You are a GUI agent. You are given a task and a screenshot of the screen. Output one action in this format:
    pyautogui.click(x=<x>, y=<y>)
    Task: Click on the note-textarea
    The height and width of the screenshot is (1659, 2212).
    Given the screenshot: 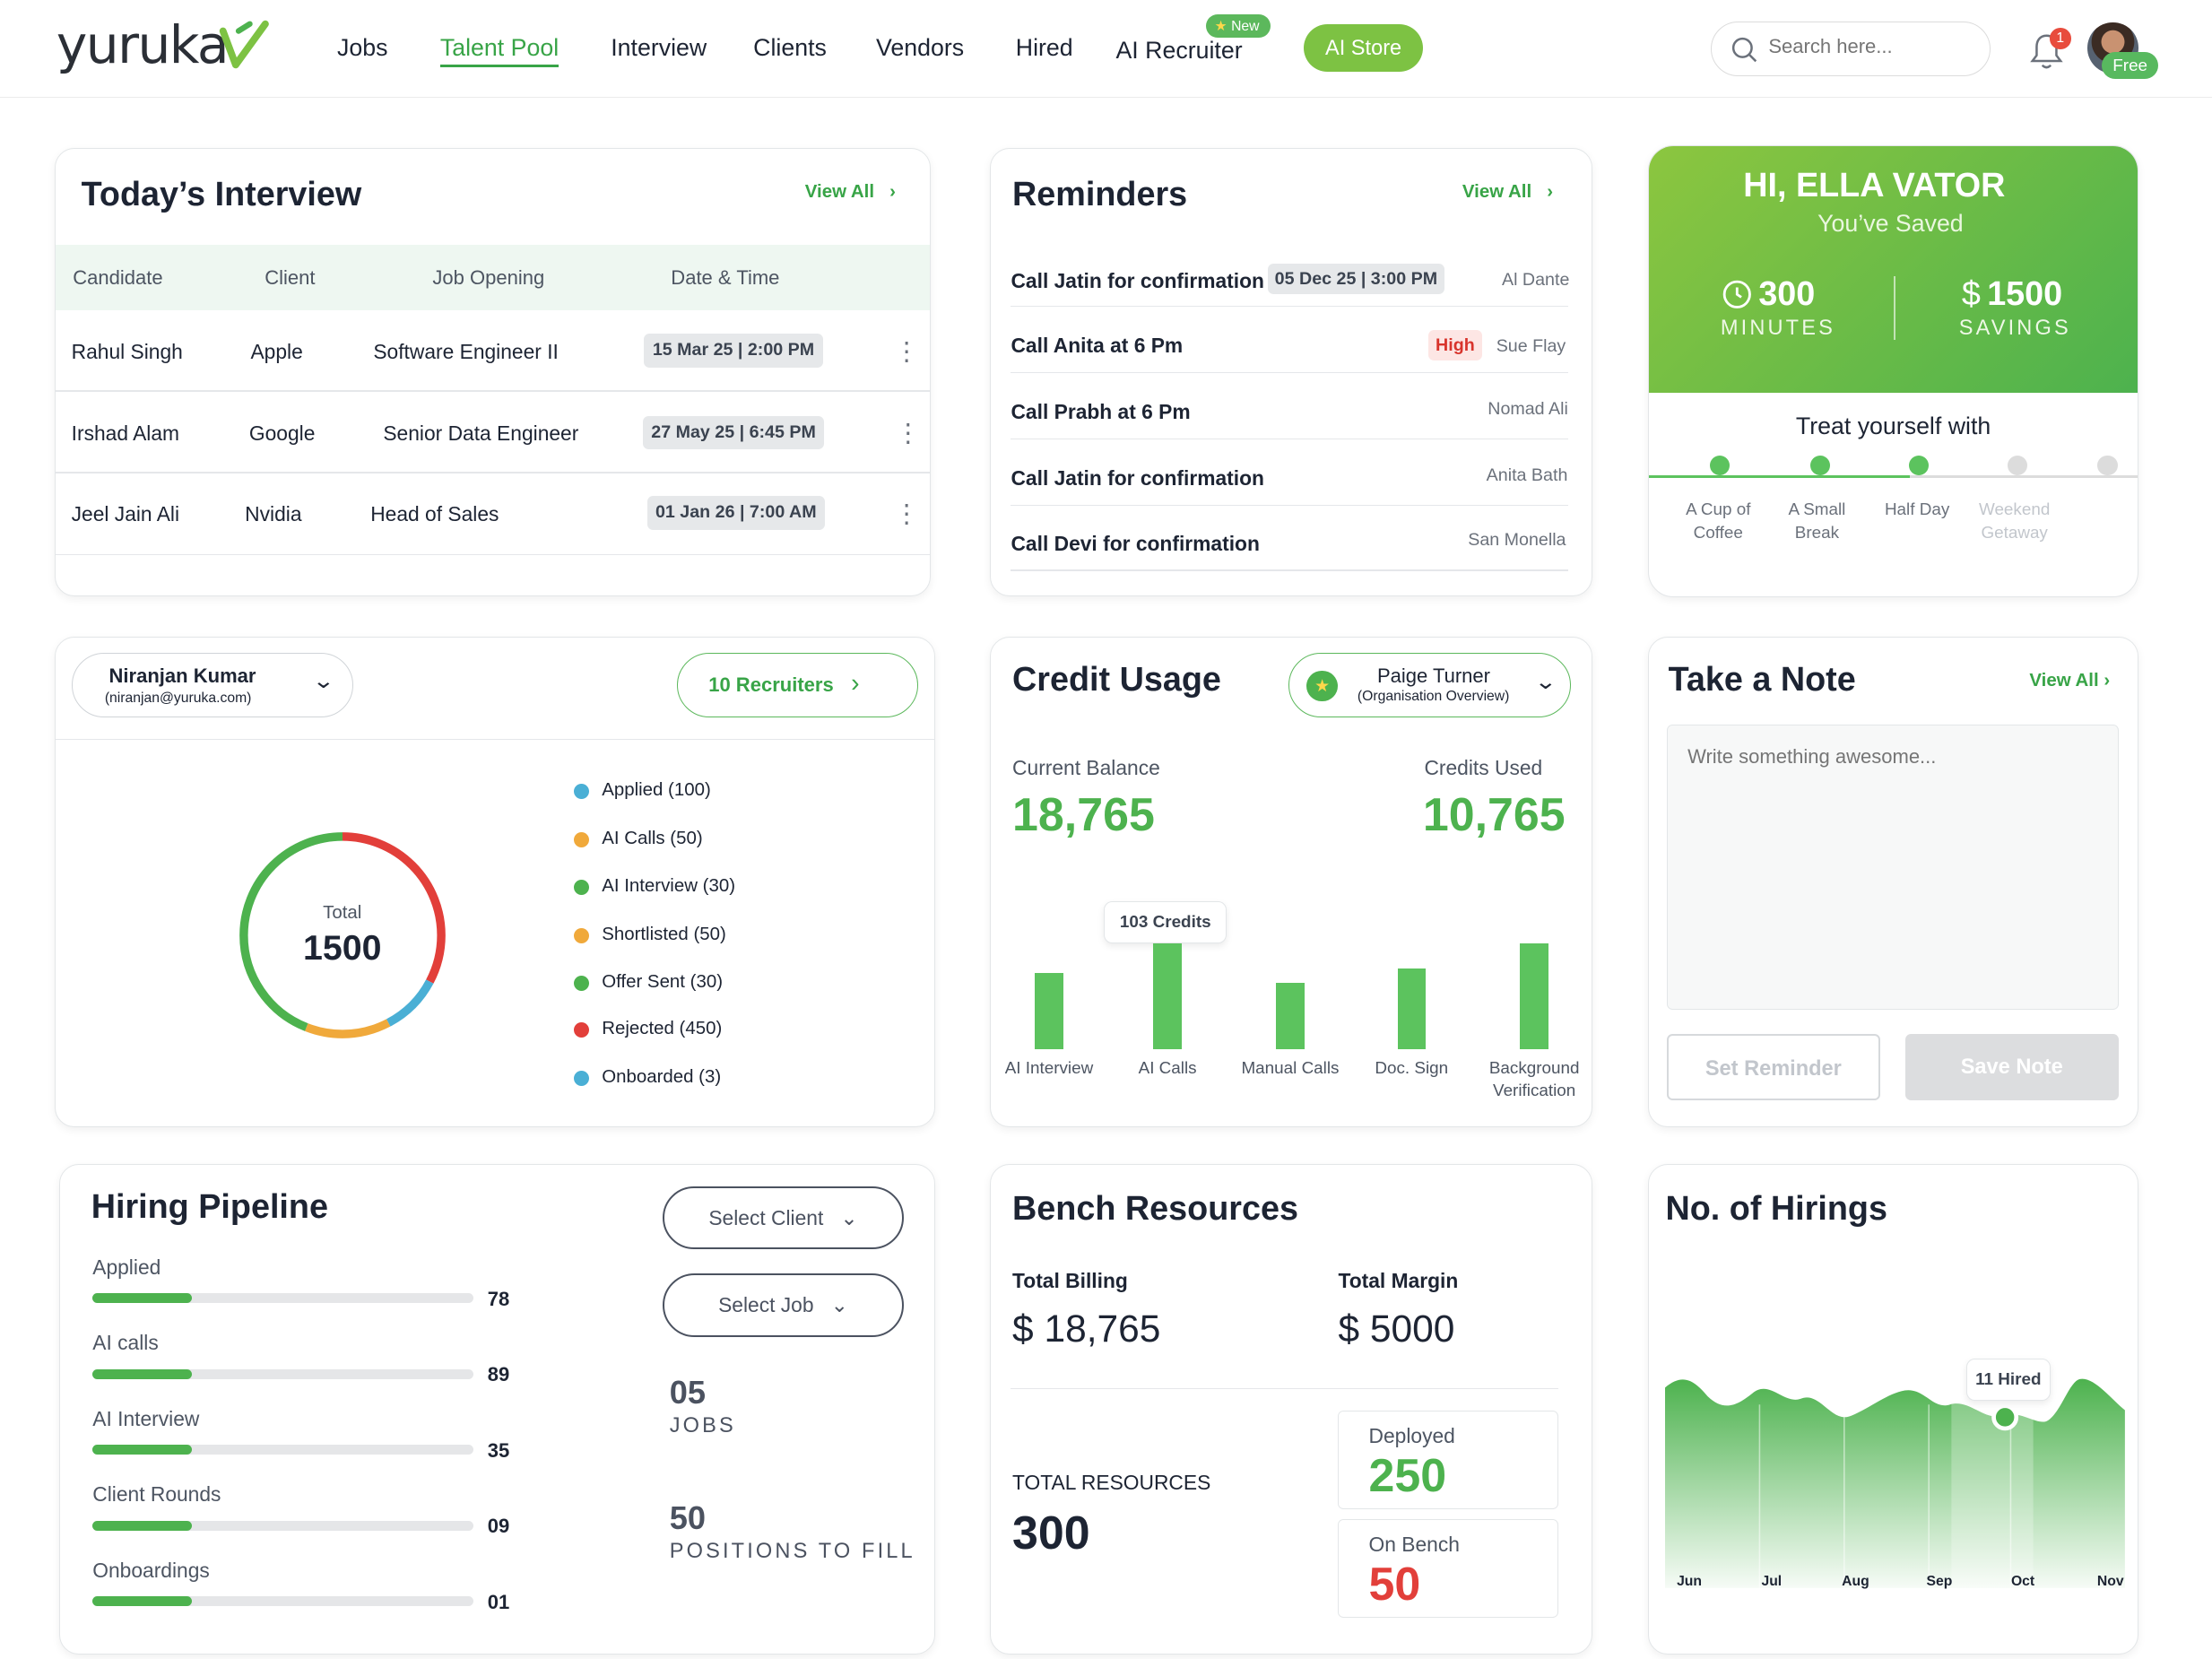 What is the action you would take?
    pyautogui.click(x=1893, y=867)
    